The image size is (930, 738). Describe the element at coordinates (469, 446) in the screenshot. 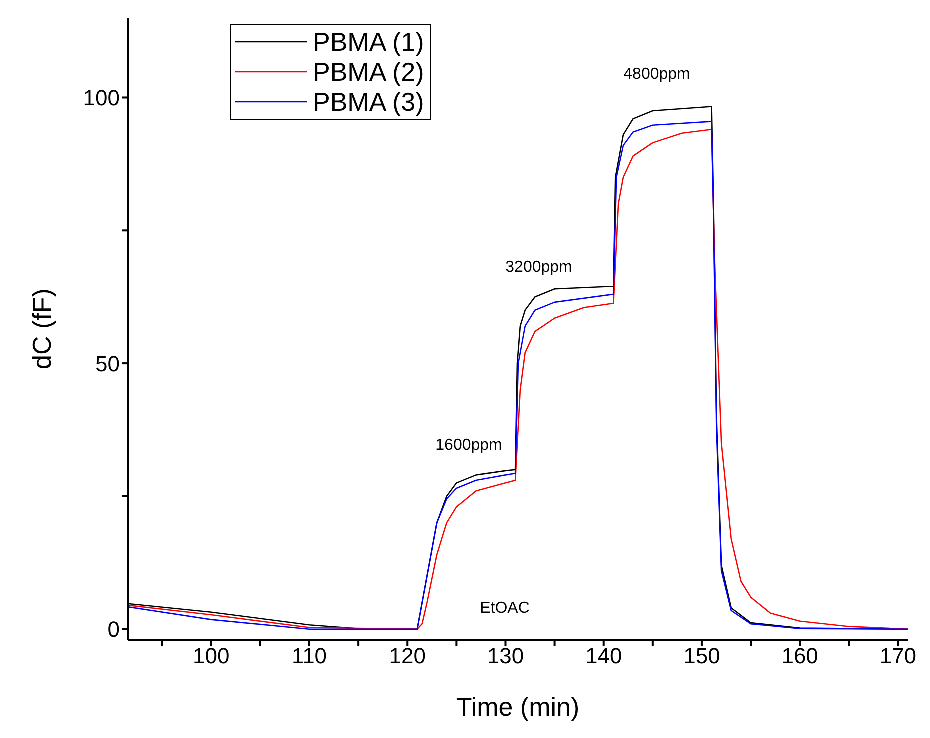

I see `annotation: 1600ppm` at that location.